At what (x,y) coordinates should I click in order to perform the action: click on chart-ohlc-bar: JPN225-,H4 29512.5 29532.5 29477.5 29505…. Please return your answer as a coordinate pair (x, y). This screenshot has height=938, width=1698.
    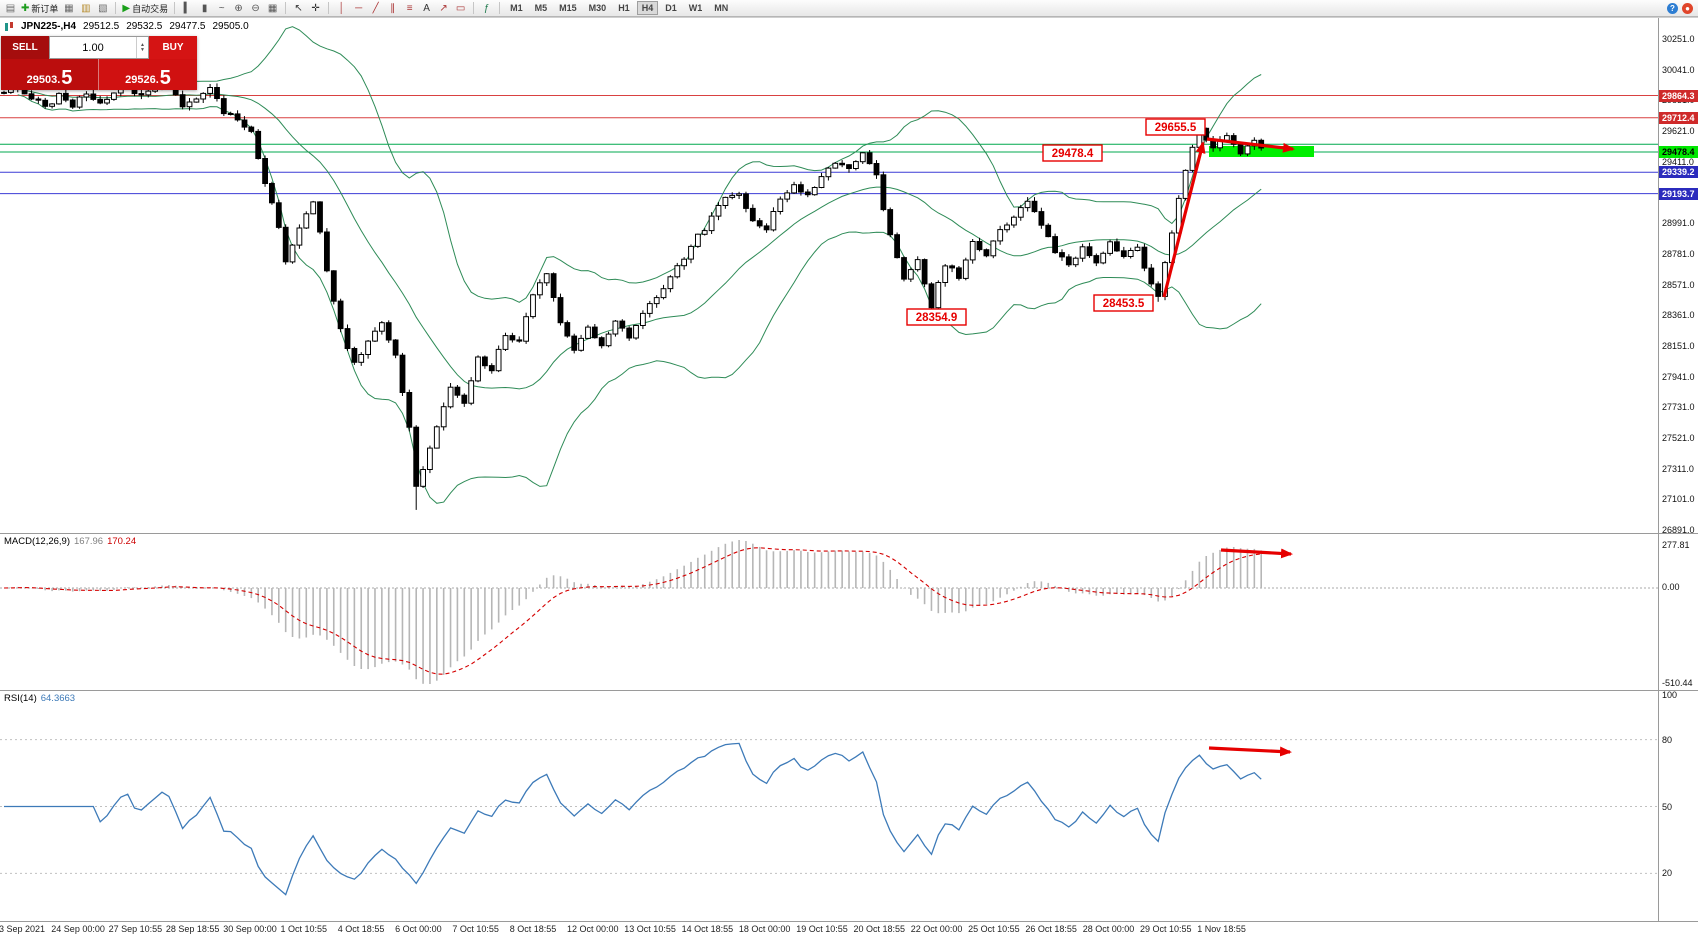
    Looking at the image, I should click on (126, 26).